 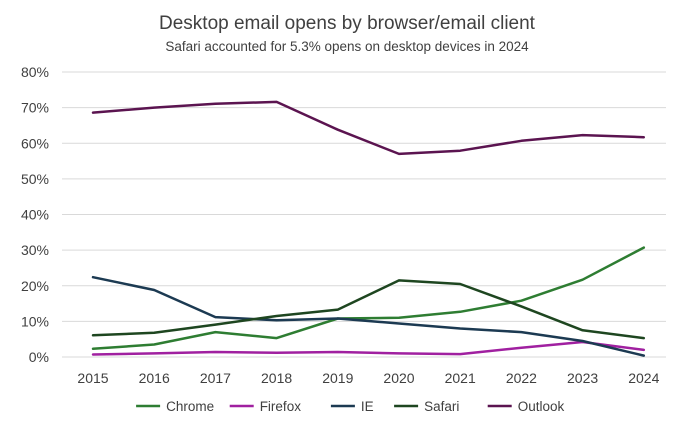 I want to click on y-axis-ticks: 0% 10% 20% 30% 40% 50% 60% 70% 80%, so click(x=35, y=214).